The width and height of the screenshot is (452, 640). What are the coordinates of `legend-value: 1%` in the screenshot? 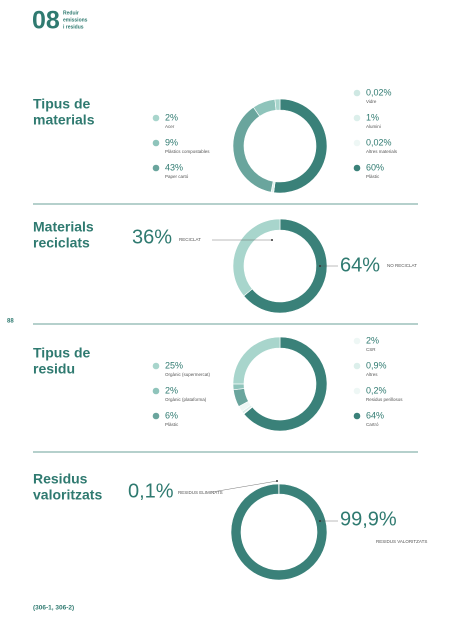 It's located at (372, 117).